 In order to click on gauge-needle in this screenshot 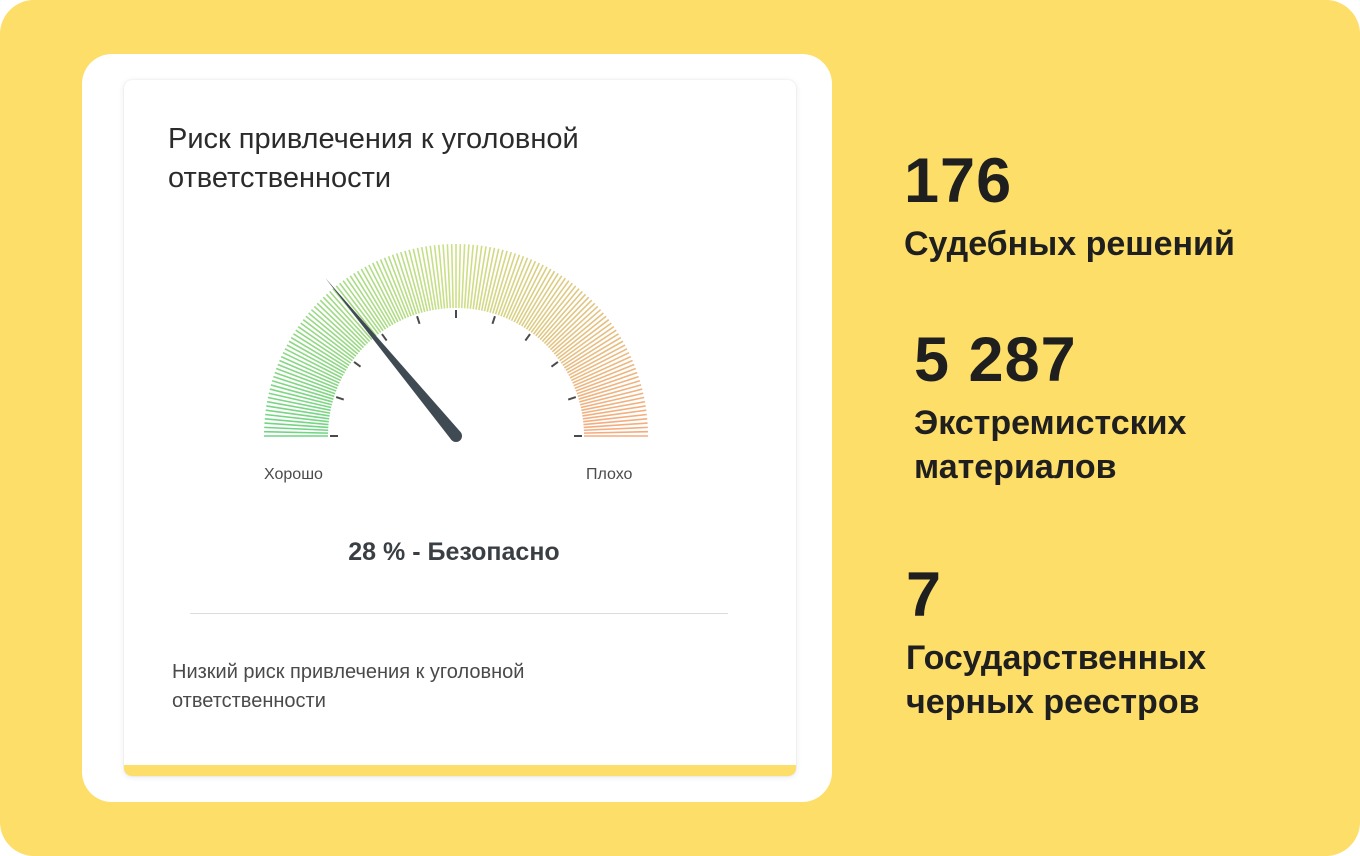, I will do `click(393, 360)`.